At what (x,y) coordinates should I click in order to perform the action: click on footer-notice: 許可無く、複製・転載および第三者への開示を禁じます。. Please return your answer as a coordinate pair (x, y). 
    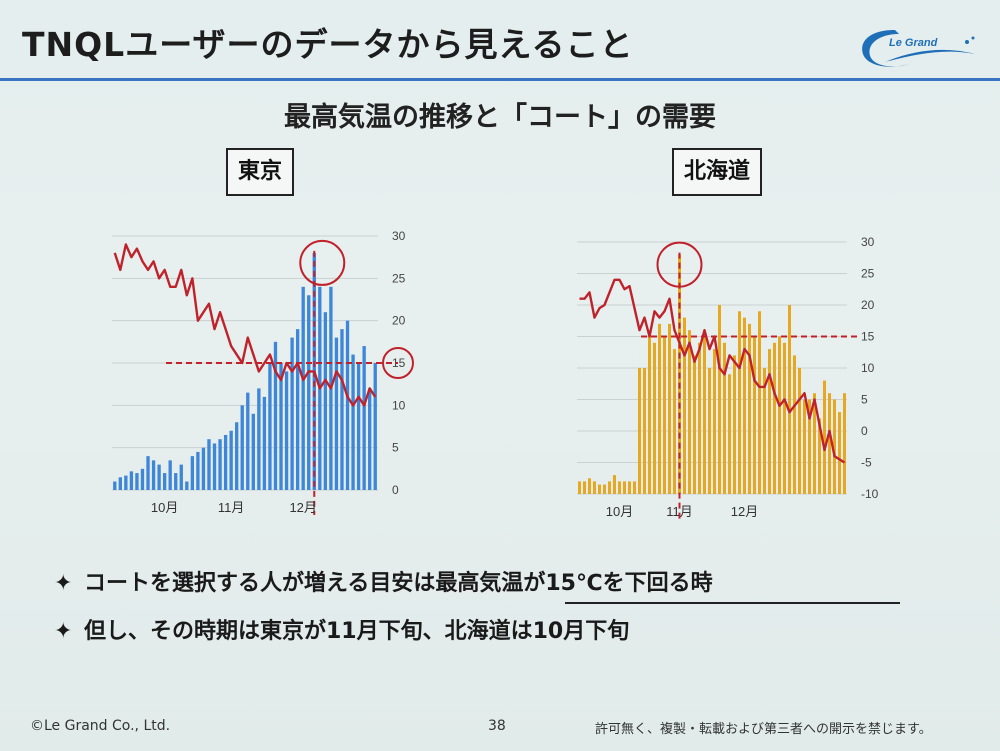
    Looking at the image, I should click on (763, 729).